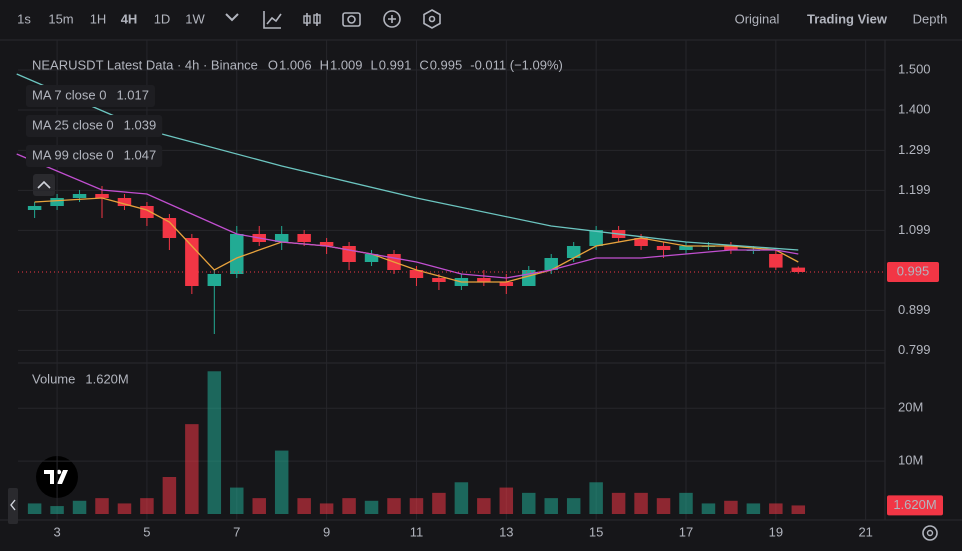 The image size is (962, 551). I want to click on logo-mark, so click(56, 477).